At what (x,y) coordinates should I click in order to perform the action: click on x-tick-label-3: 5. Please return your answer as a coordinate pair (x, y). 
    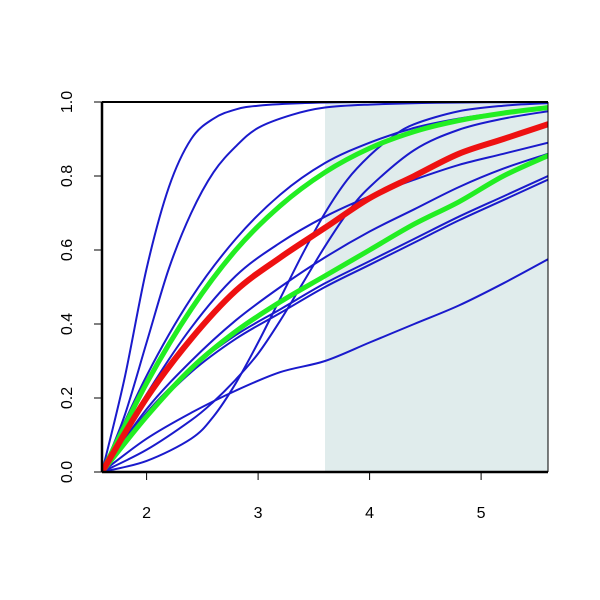
    Looking at the image, I should click on (481, 513).